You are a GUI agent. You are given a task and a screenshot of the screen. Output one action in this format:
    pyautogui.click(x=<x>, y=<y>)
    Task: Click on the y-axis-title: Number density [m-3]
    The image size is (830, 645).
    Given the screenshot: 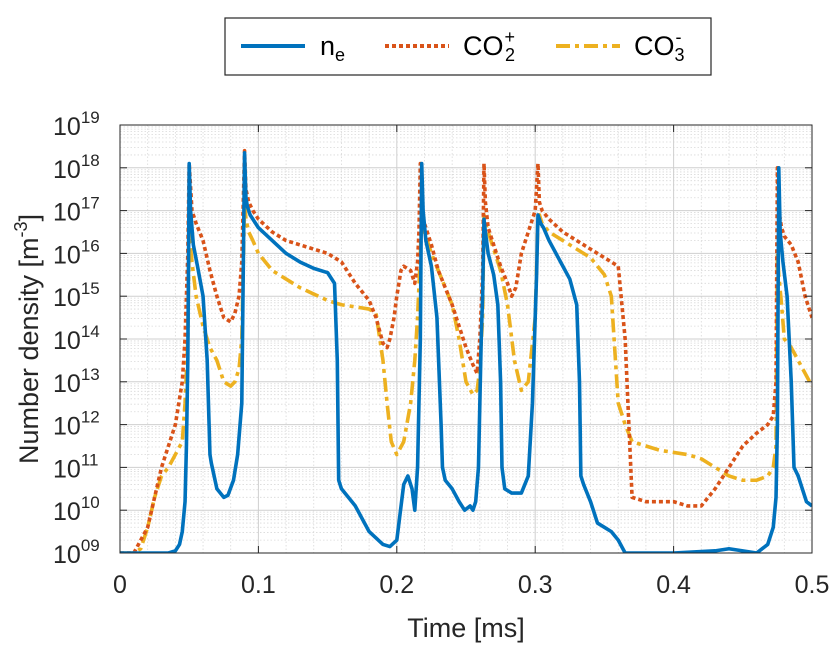 What is the action you would take?
    pyautogui.click(x=27, y=339)
    